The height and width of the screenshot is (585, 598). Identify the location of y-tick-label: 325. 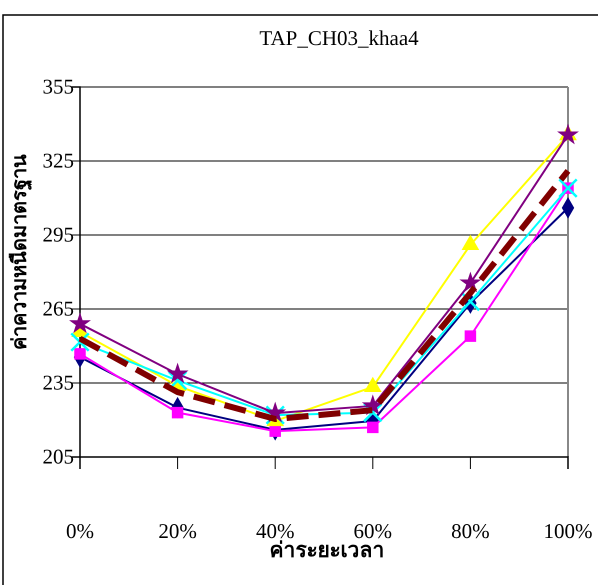
(58, 160).